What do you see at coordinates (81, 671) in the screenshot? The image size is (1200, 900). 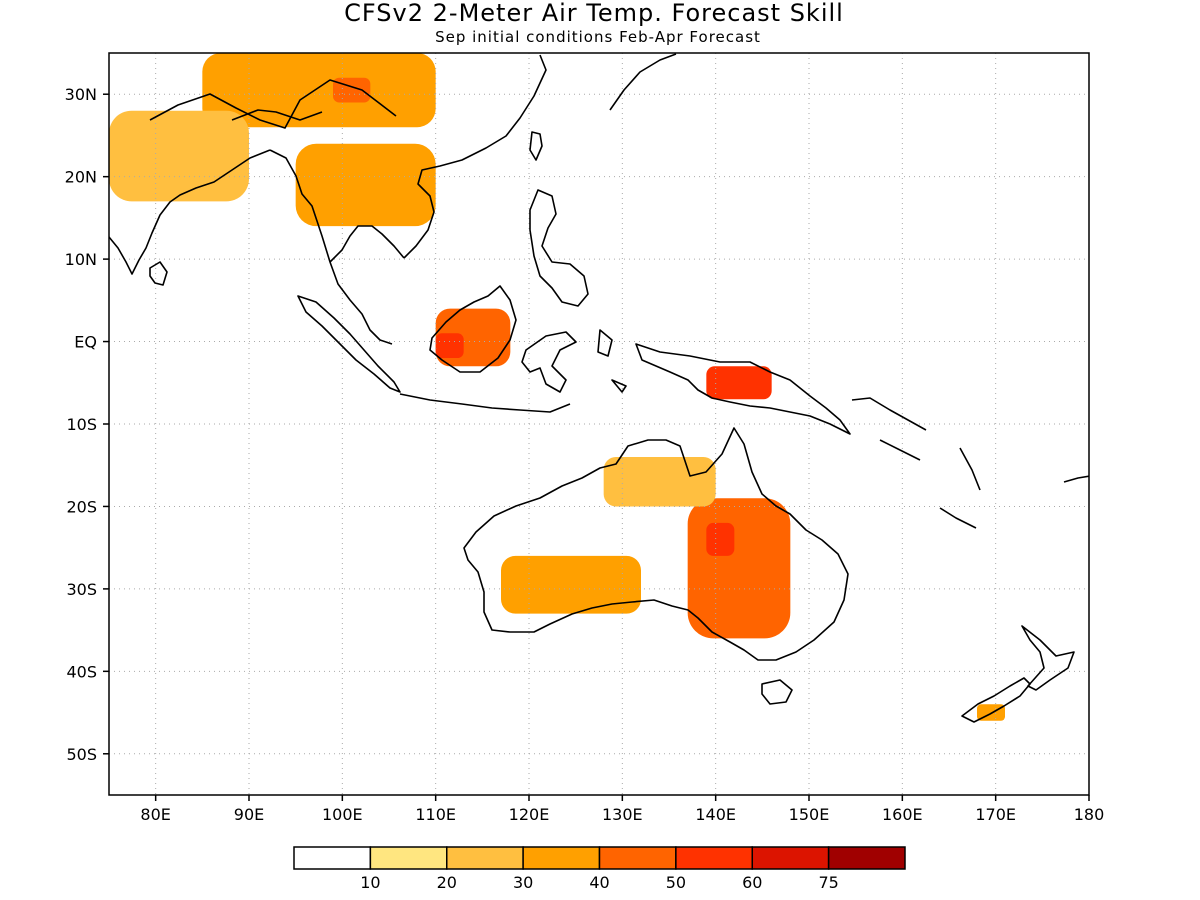 I see `lat-tick-label: 40S` at bounding box center [81, 671].